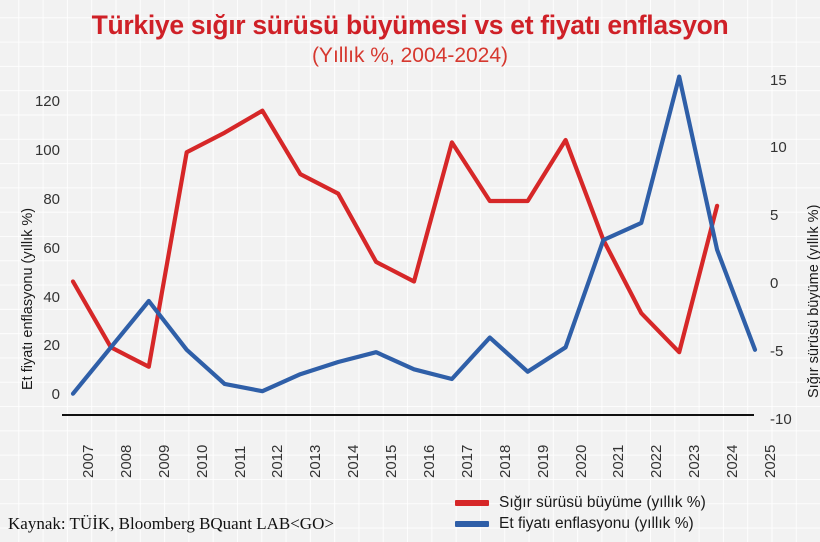 The width and height of the screenshot is (820, 542). What do you see at coordinates (51, 297) in the screenshot?
I see `y-tick-left-40: 40` at bounding box center [51, 297].